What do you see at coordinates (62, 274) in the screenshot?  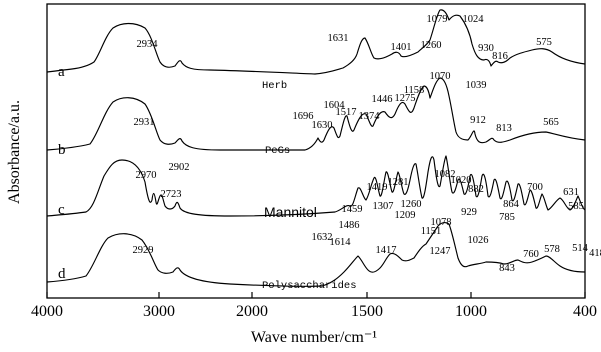 I see `trace-letter-d: d` at bounding box center [62, 274].